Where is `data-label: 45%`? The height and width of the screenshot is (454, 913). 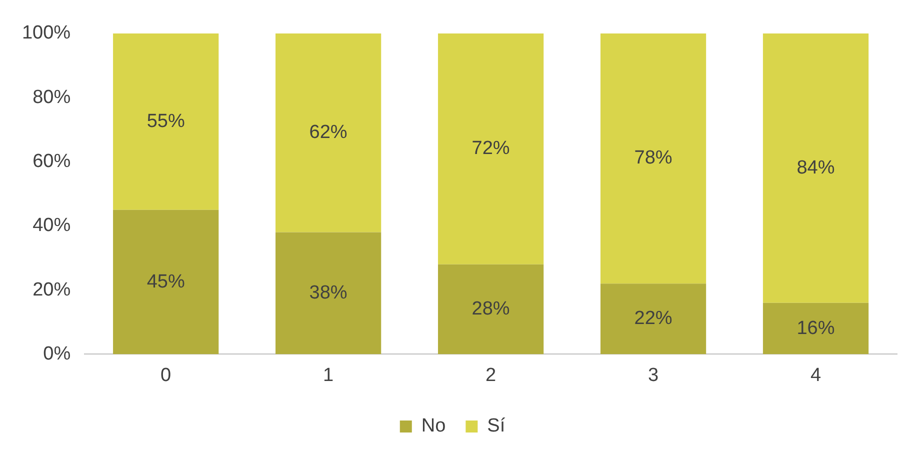
data-label: 45% is located at coordinates (165, 281).